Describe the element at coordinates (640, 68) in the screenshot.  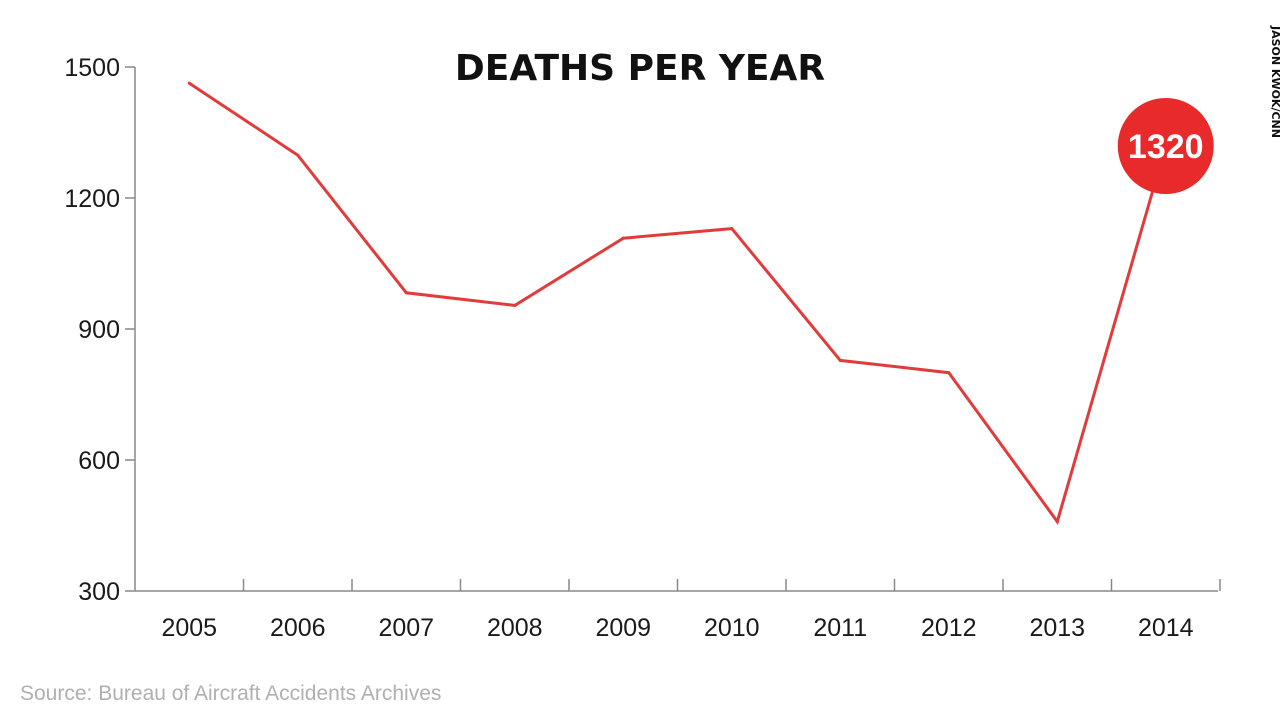
I see `chart-title: DEATHS PER YEAR` at that location.